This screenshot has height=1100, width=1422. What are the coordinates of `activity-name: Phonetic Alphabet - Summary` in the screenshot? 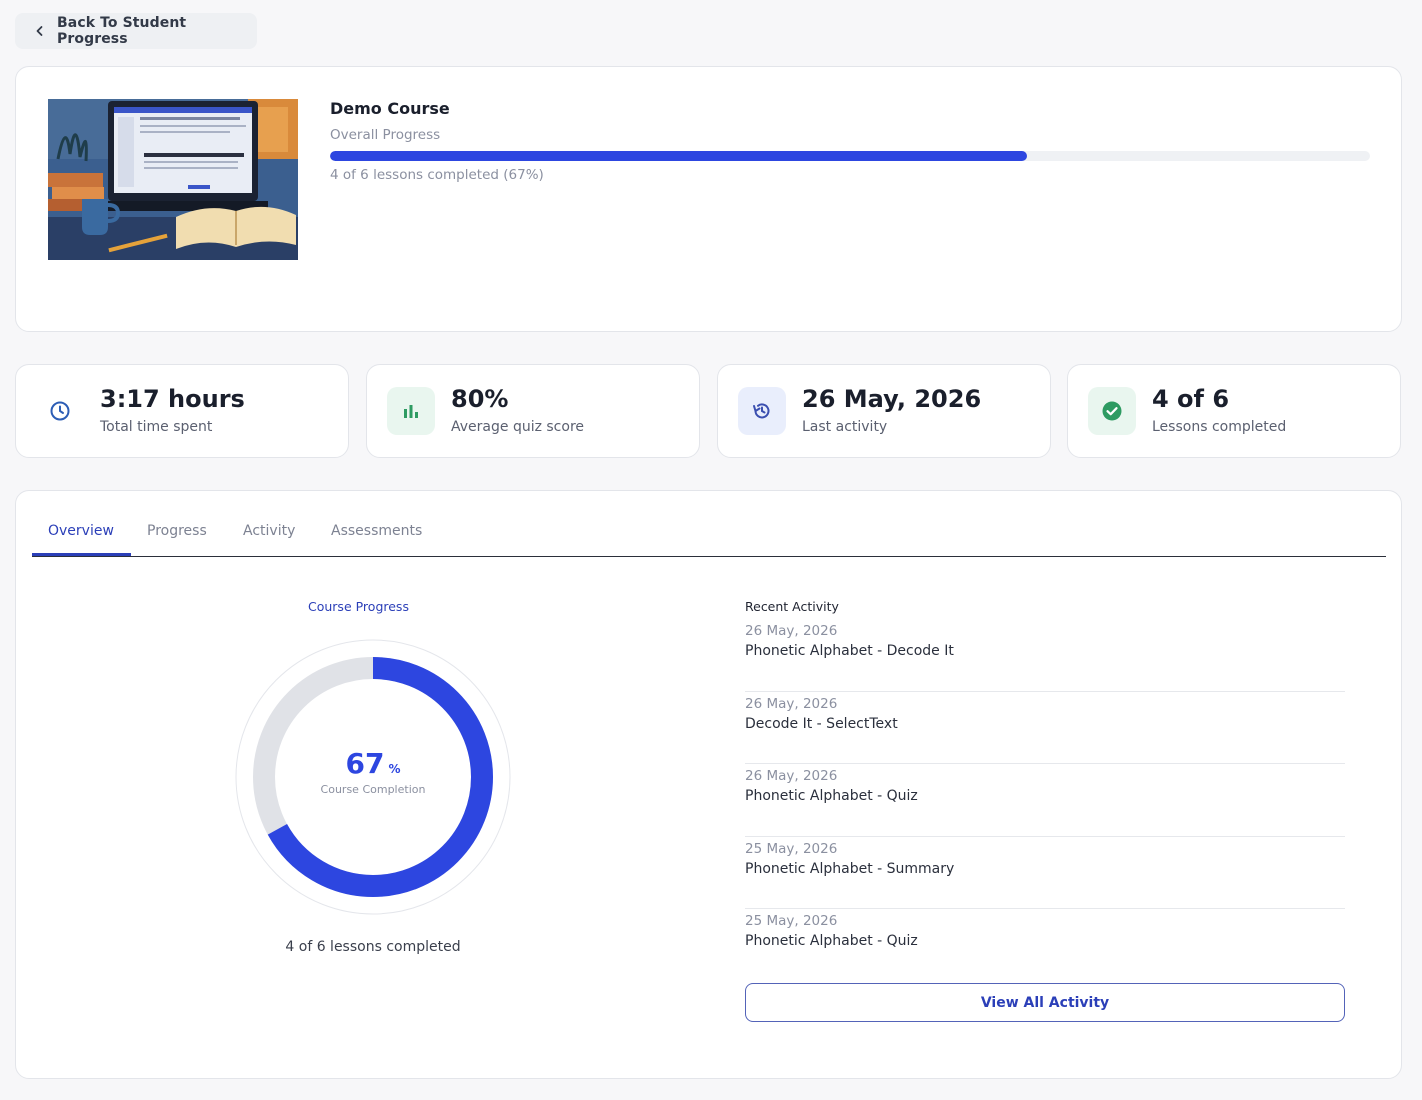 It's located at (850, 868).